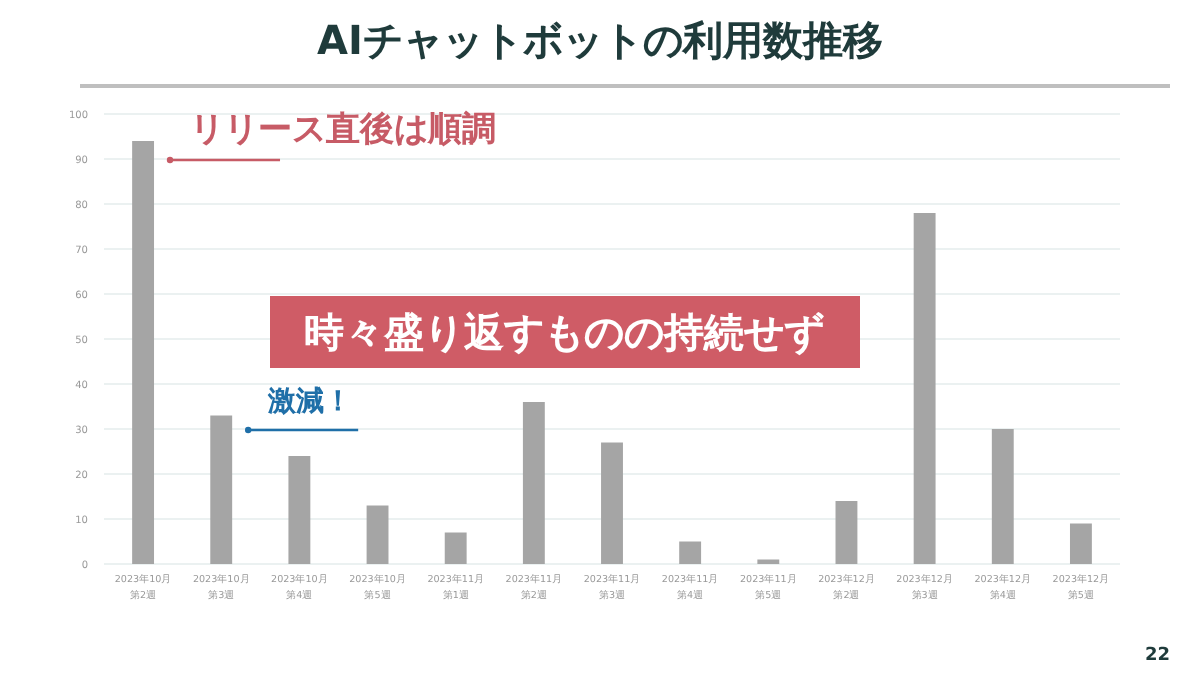 This screenshot has width=1200, height=676. Describe the element at coordinates (564, 332) in the screenshot. I see `annotation: 時々盛り返すものの持続せず` at that location.